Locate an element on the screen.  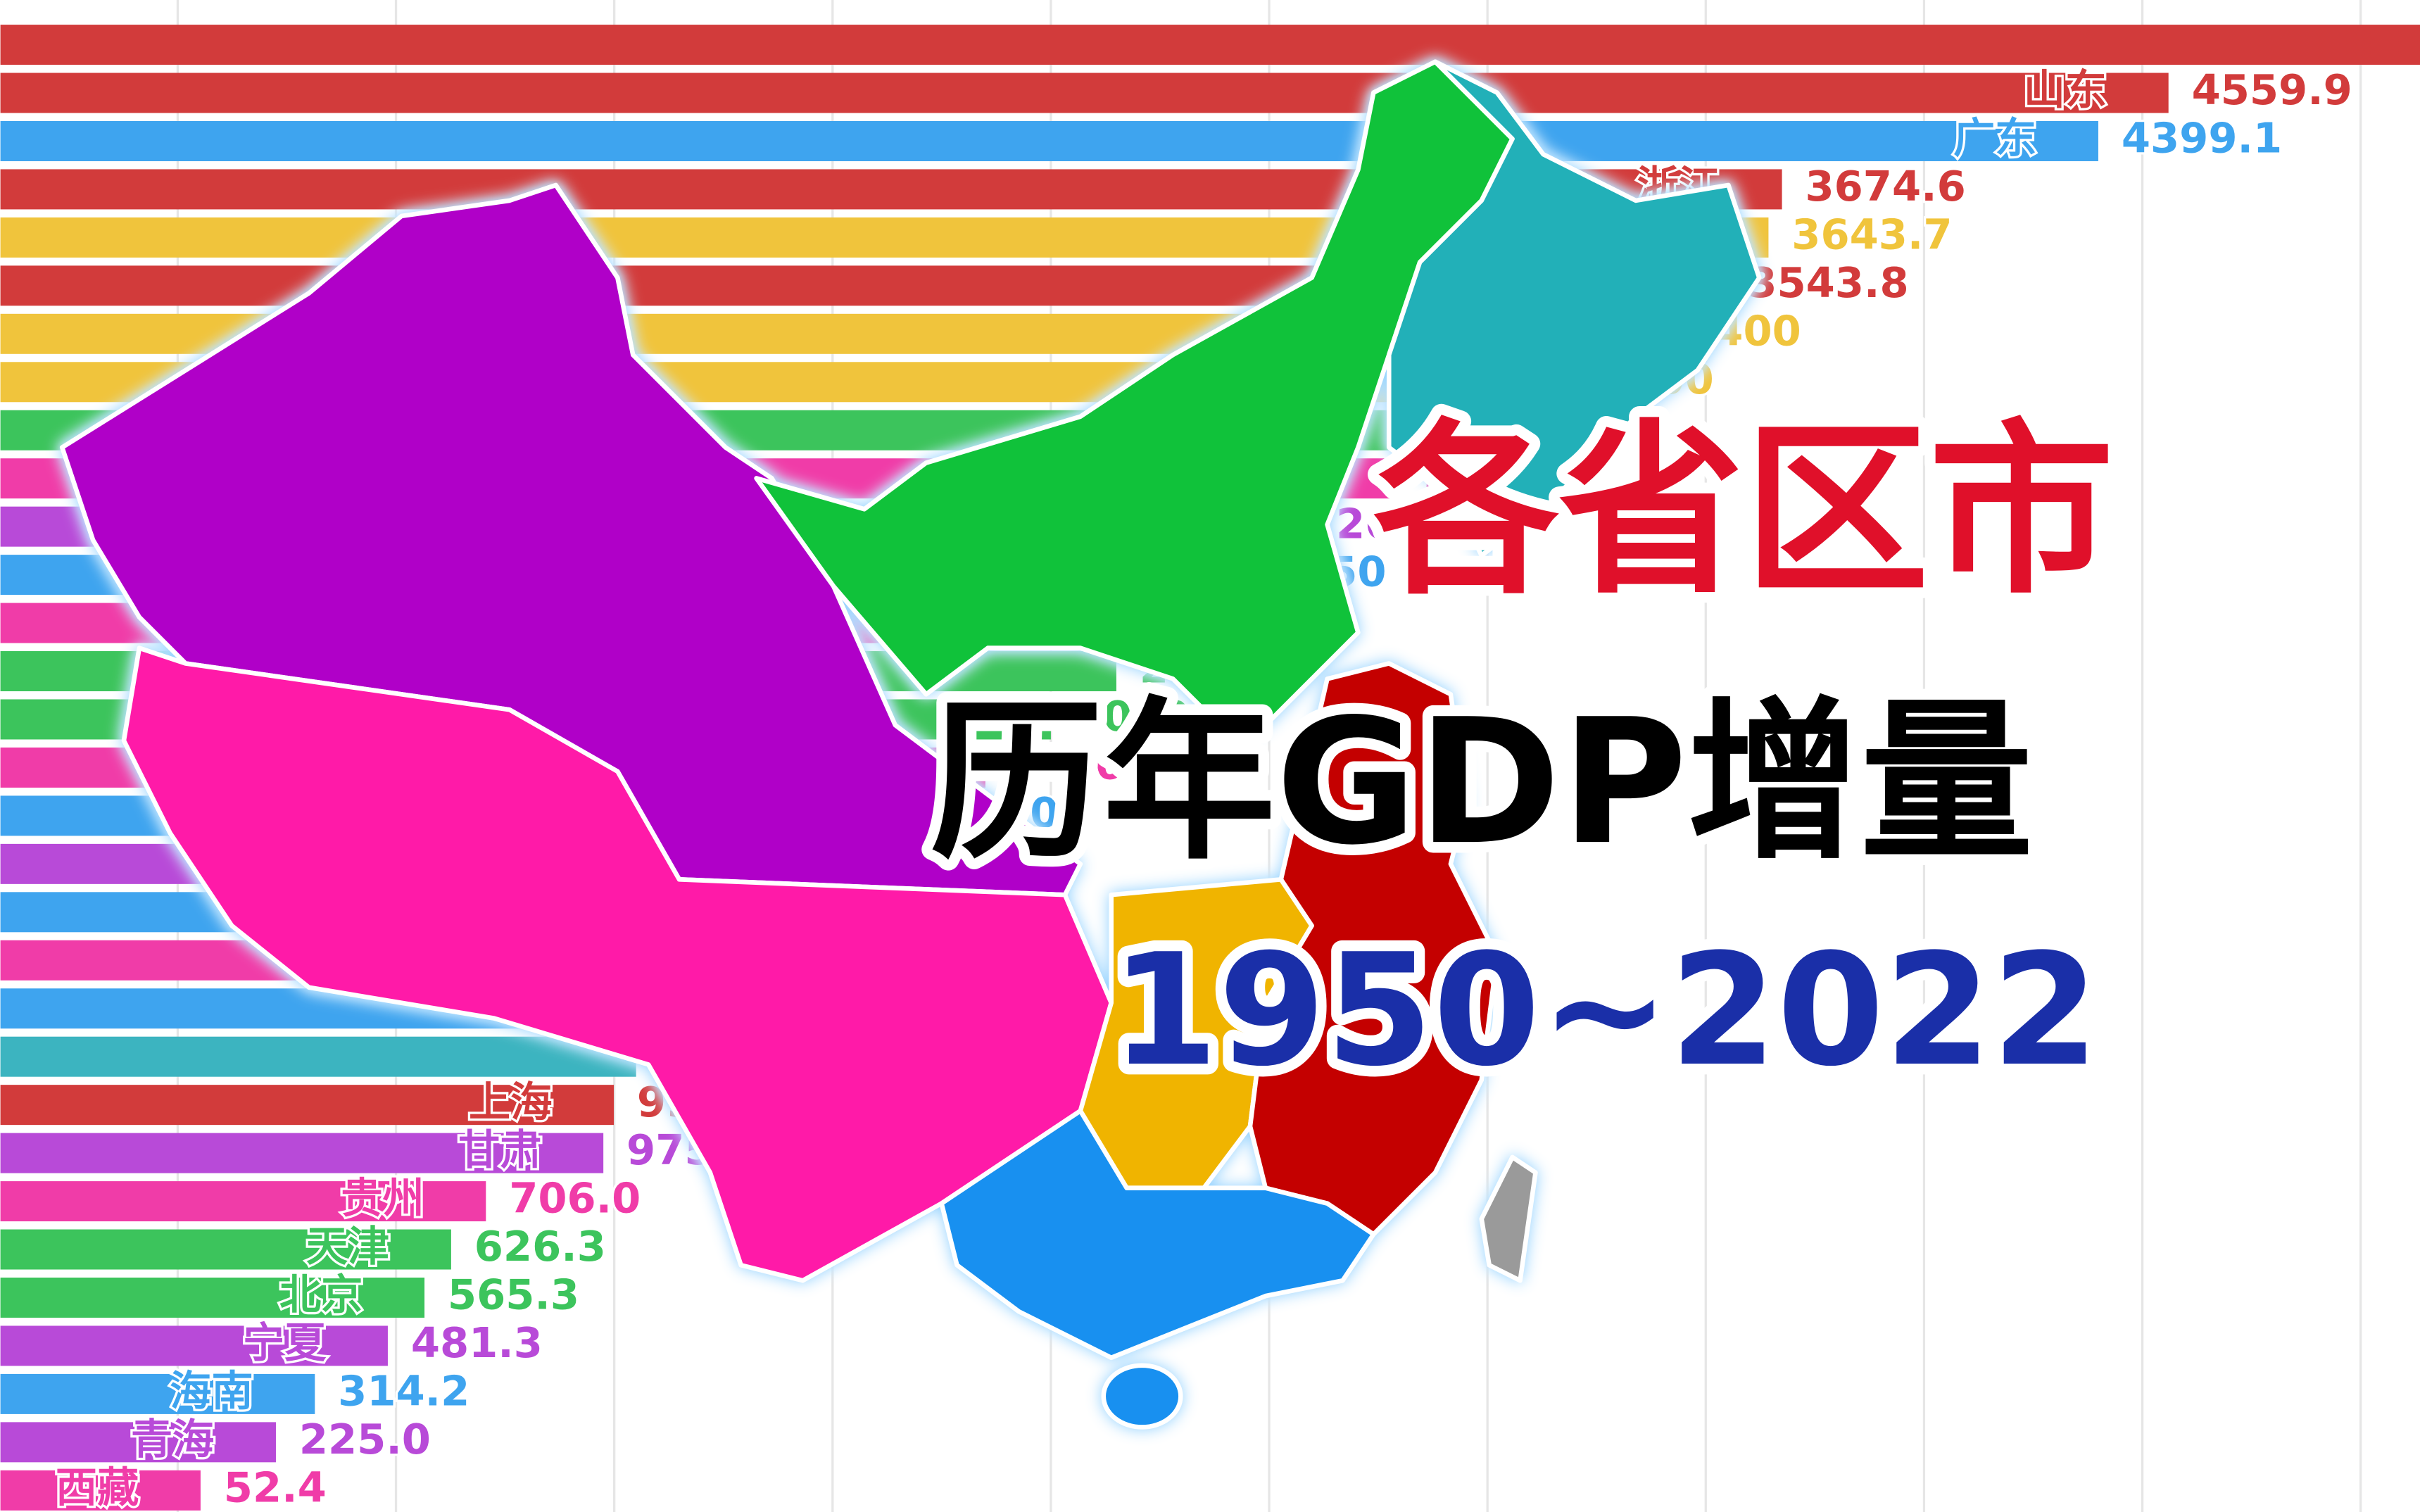
category-label: 西藏 is located at coordinates (97, 1487).